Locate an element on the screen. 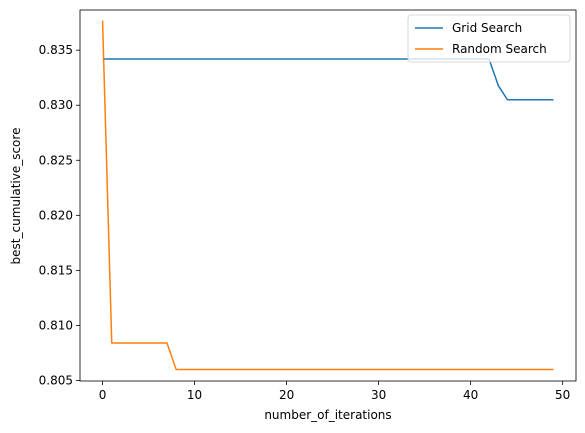  x-tick-label: 10 is located at coordinates (194, 395).